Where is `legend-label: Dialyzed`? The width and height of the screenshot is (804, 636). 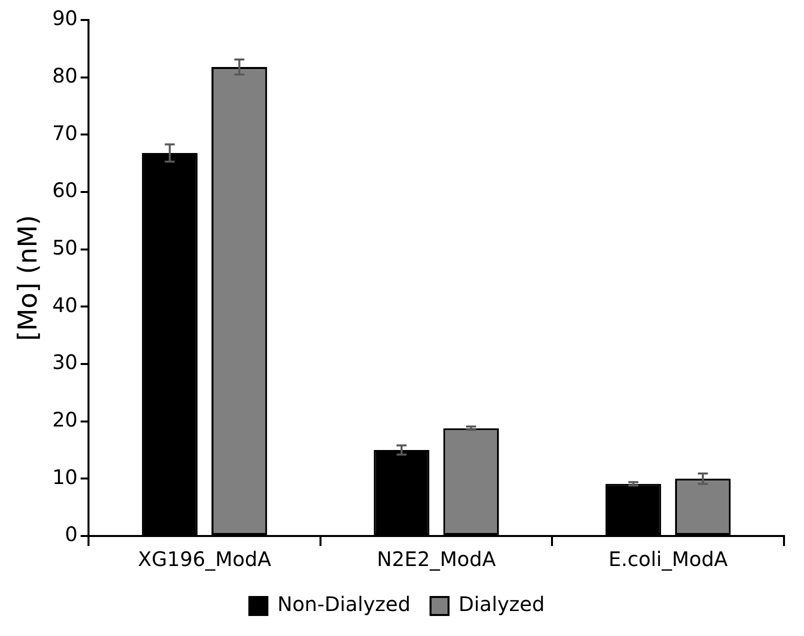 legend-label: Dialyzed is located at coordinates (501, 604).